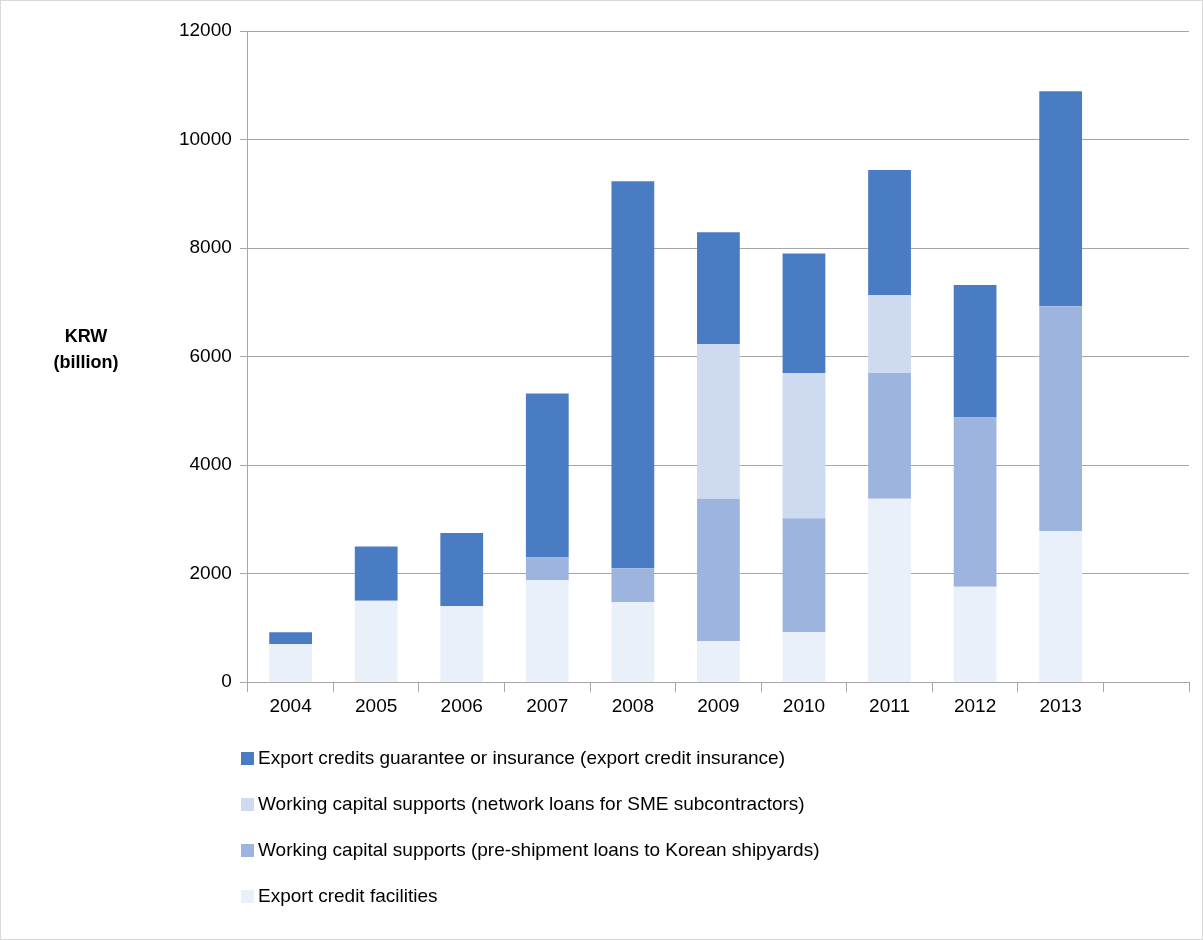 The height and width of the screenshot is (940, 1203). I want to click on x-tick-label: 2006, so click(461, 705).